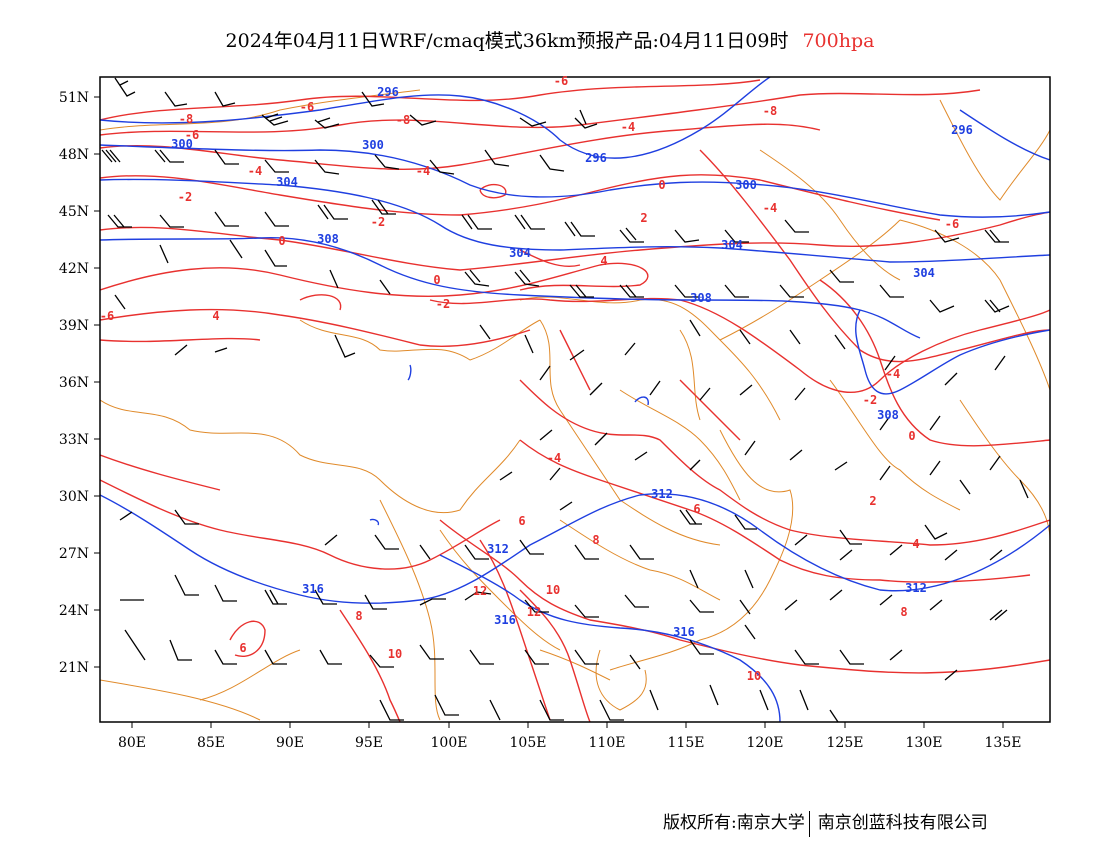 This screenshot has width=1100, height=850. What do you see at coordinates (809, 823) in the screenshot?
I see `footer-separator` at bounding box center [809, 823].